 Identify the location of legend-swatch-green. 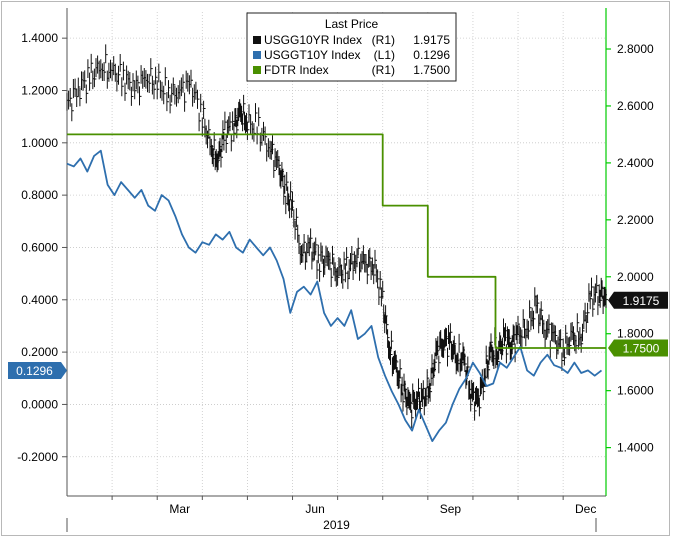
(257, 70).